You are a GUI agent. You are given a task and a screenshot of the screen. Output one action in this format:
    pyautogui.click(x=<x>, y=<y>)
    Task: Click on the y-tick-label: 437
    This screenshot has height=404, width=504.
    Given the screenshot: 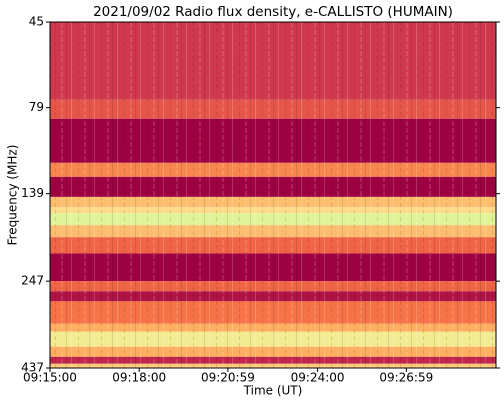 What is the action you would take?
    pyautogui.click(x=32, y=368)
    